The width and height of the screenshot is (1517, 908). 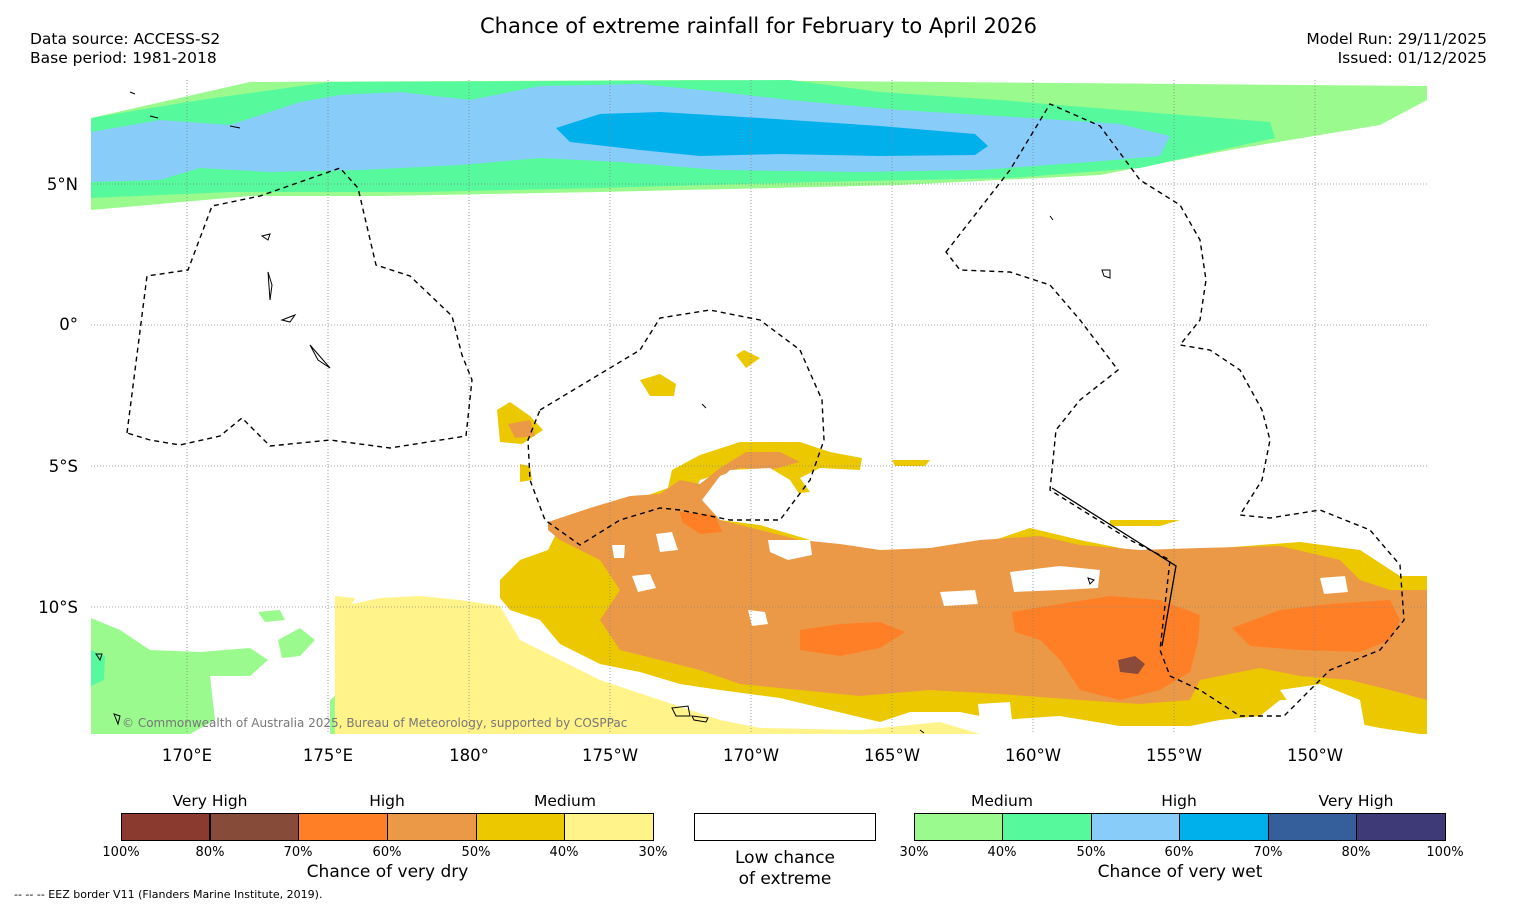 I want to click on dry-category-label: Medium, so click(x=565, y=801).